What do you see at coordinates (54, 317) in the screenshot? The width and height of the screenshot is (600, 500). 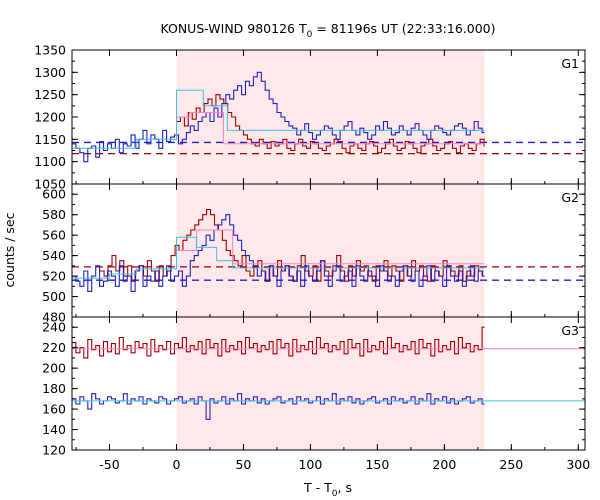 I see `y-tick-label: 480` at bounding box center [54, 317].